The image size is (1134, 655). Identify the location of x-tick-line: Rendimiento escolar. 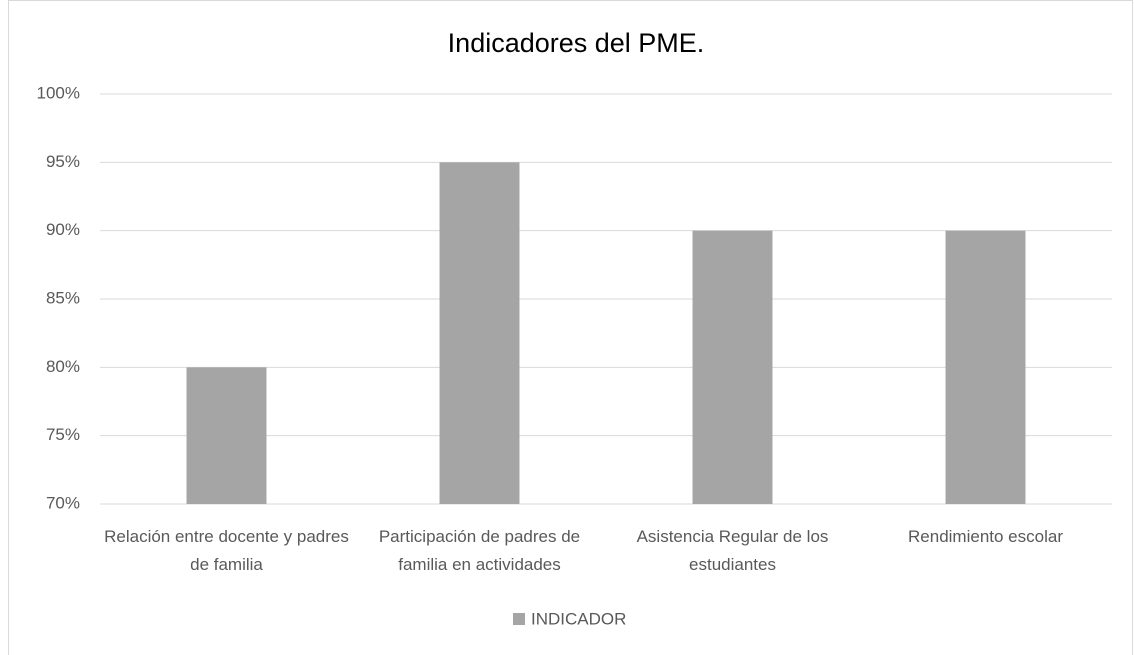
(985, 536).